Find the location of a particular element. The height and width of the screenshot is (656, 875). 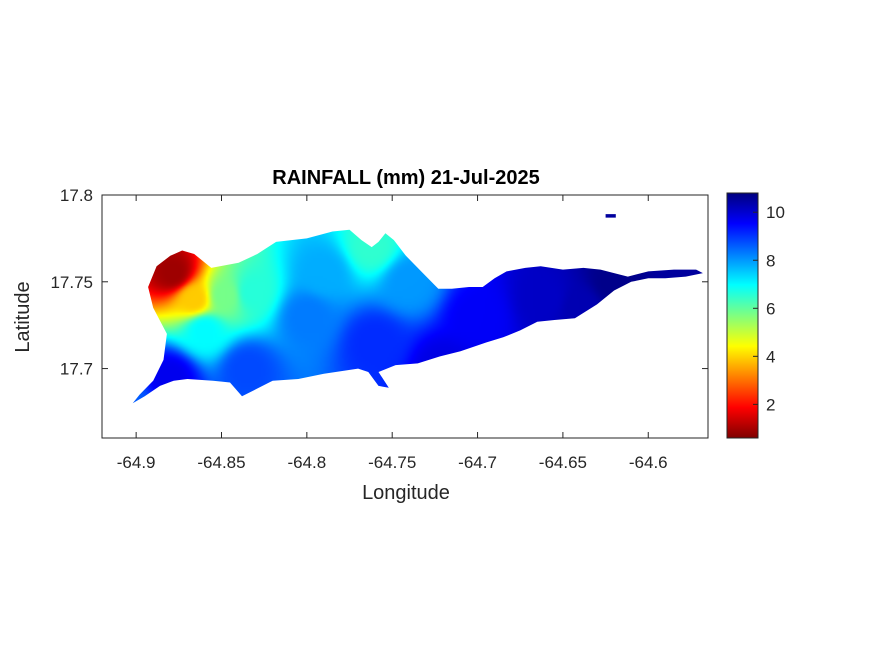

y-tick-label: 17.75 is located at coordinates (71, 282).